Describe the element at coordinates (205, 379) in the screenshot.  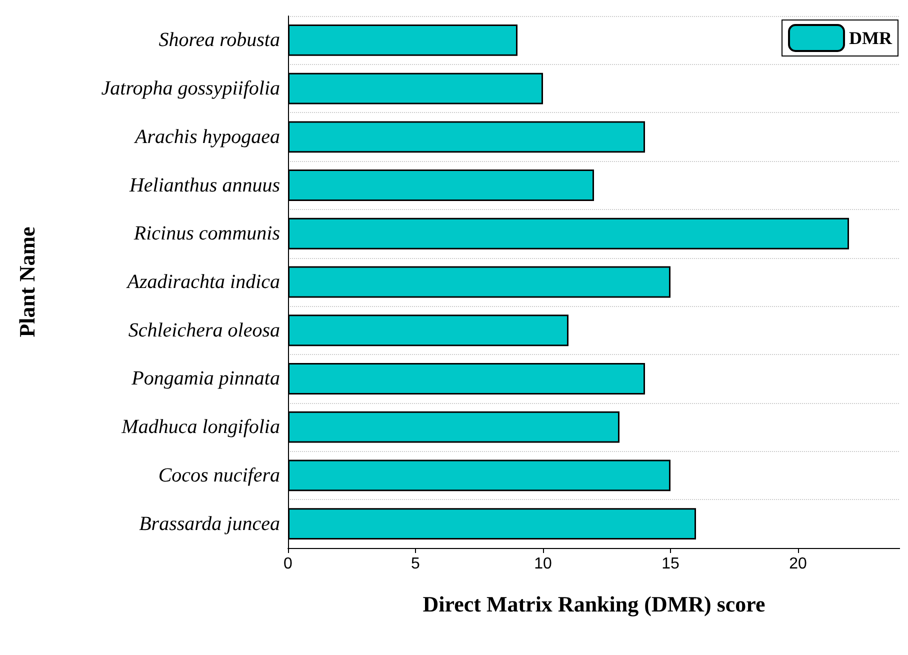
I see `y-tick-label: Pongamia pinnata` at that location.